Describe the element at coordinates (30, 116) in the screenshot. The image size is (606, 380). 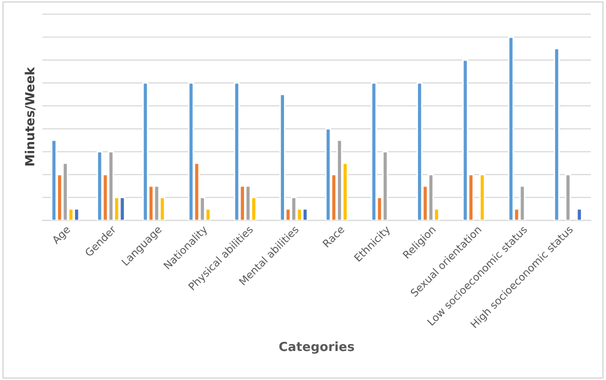
I see `y-axis-title: Minutes/Week` at that location.